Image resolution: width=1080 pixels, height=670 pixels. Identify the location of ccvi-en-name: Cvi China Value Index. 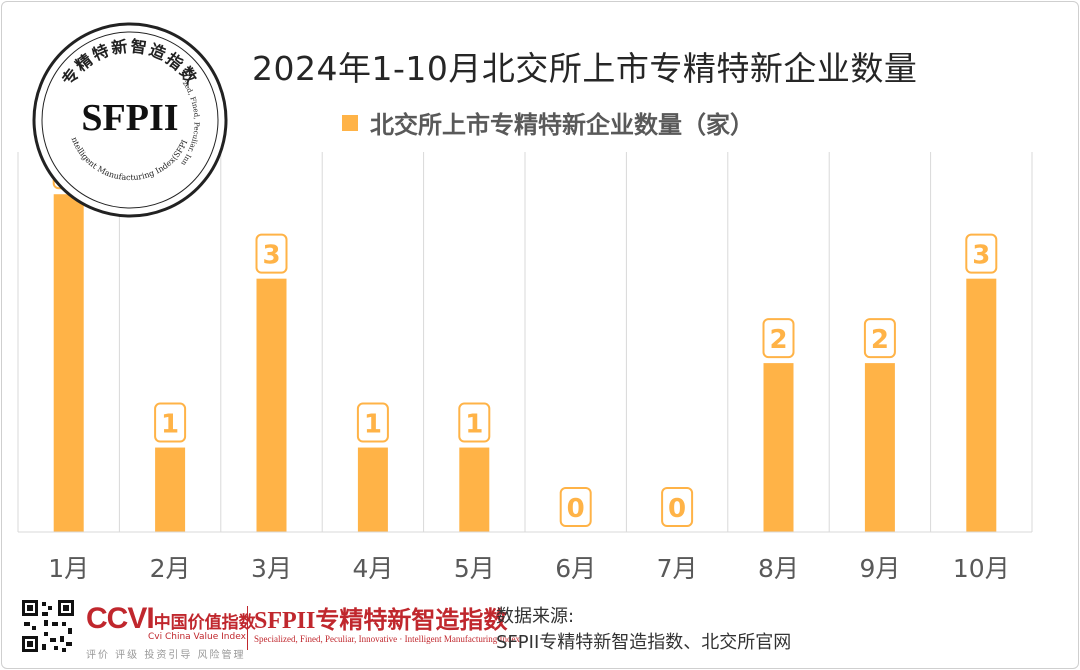
(197, 637).